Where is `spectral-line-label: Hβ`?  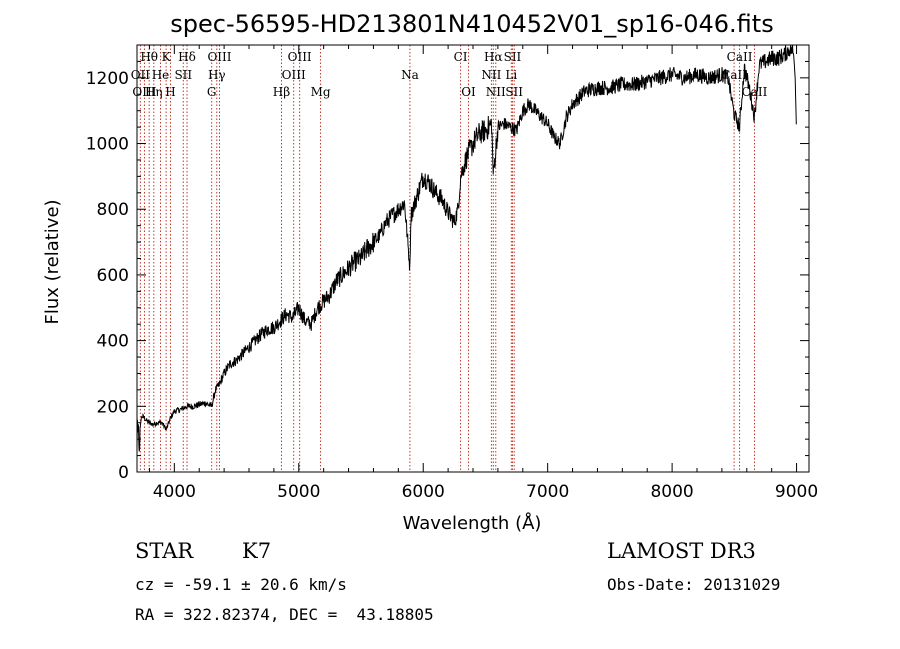 spectral-line-label: Hβ is located at coordinates (281, 92).